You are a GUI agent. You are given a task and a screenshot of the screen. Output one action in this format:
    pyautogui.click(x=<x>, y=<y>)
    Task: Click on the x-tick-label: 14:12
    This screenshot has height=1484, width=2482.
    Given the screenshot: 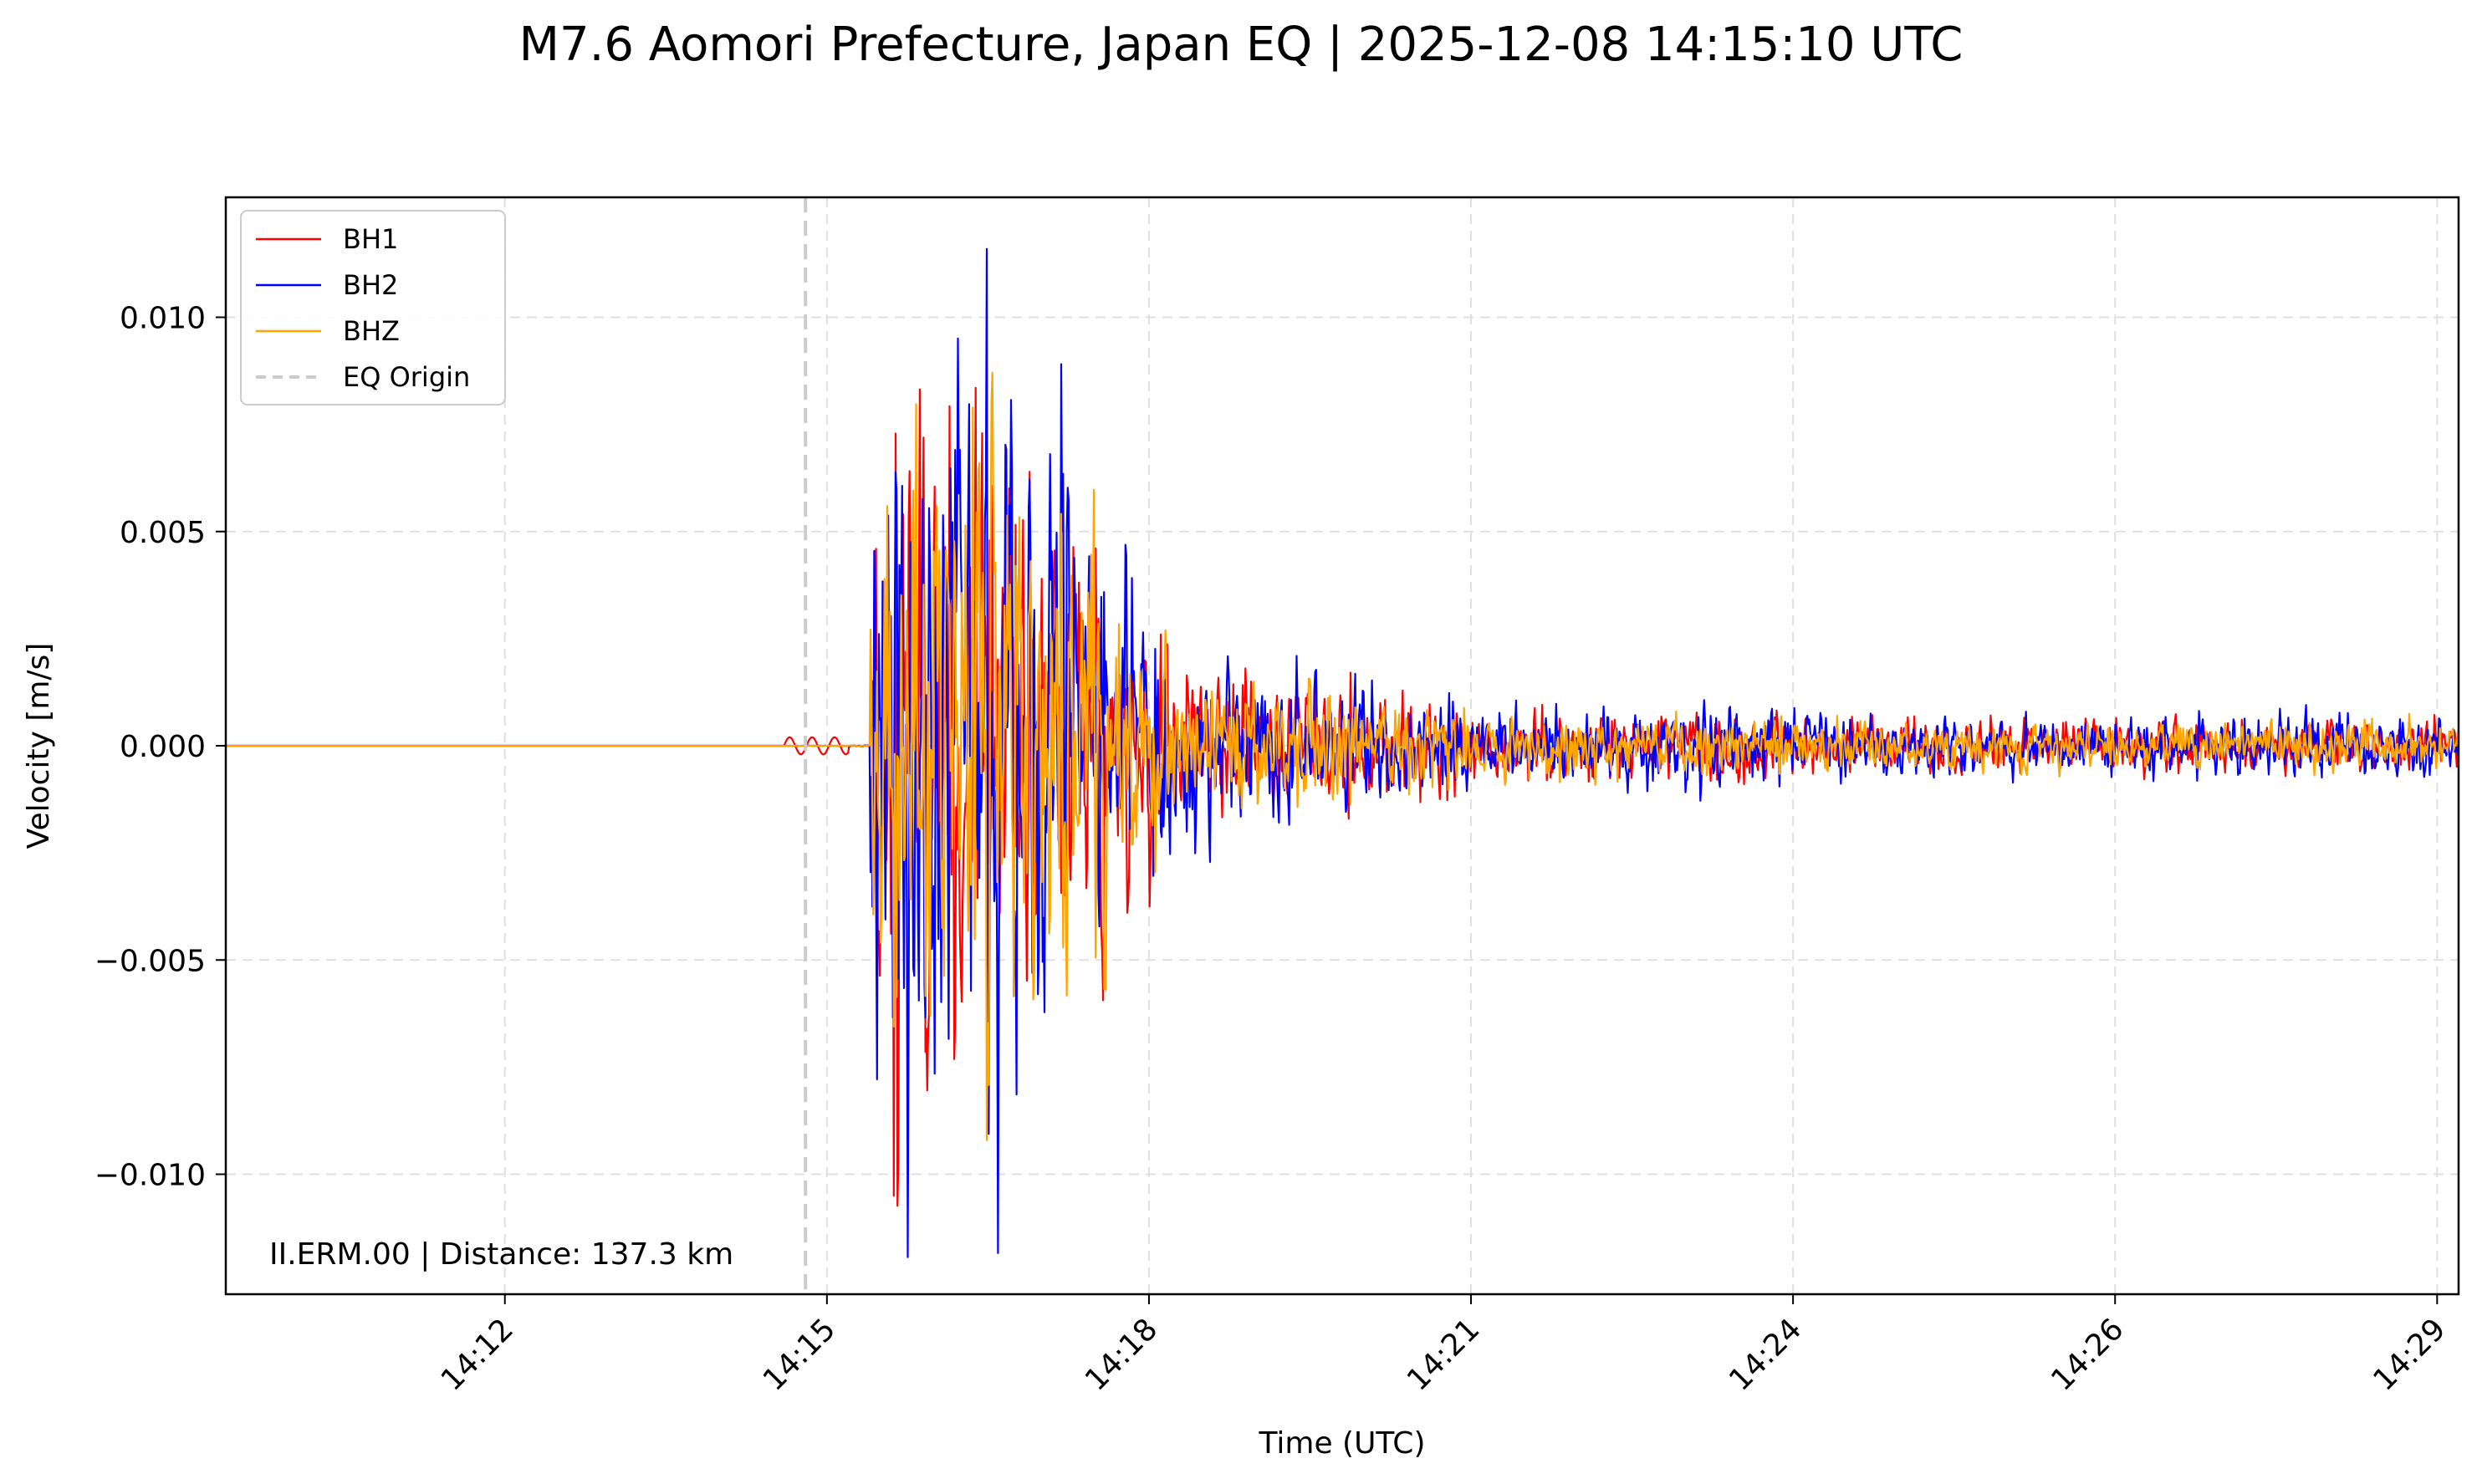 What is the action you would take?
    pyautogui.click(x=477, y=1354)
    